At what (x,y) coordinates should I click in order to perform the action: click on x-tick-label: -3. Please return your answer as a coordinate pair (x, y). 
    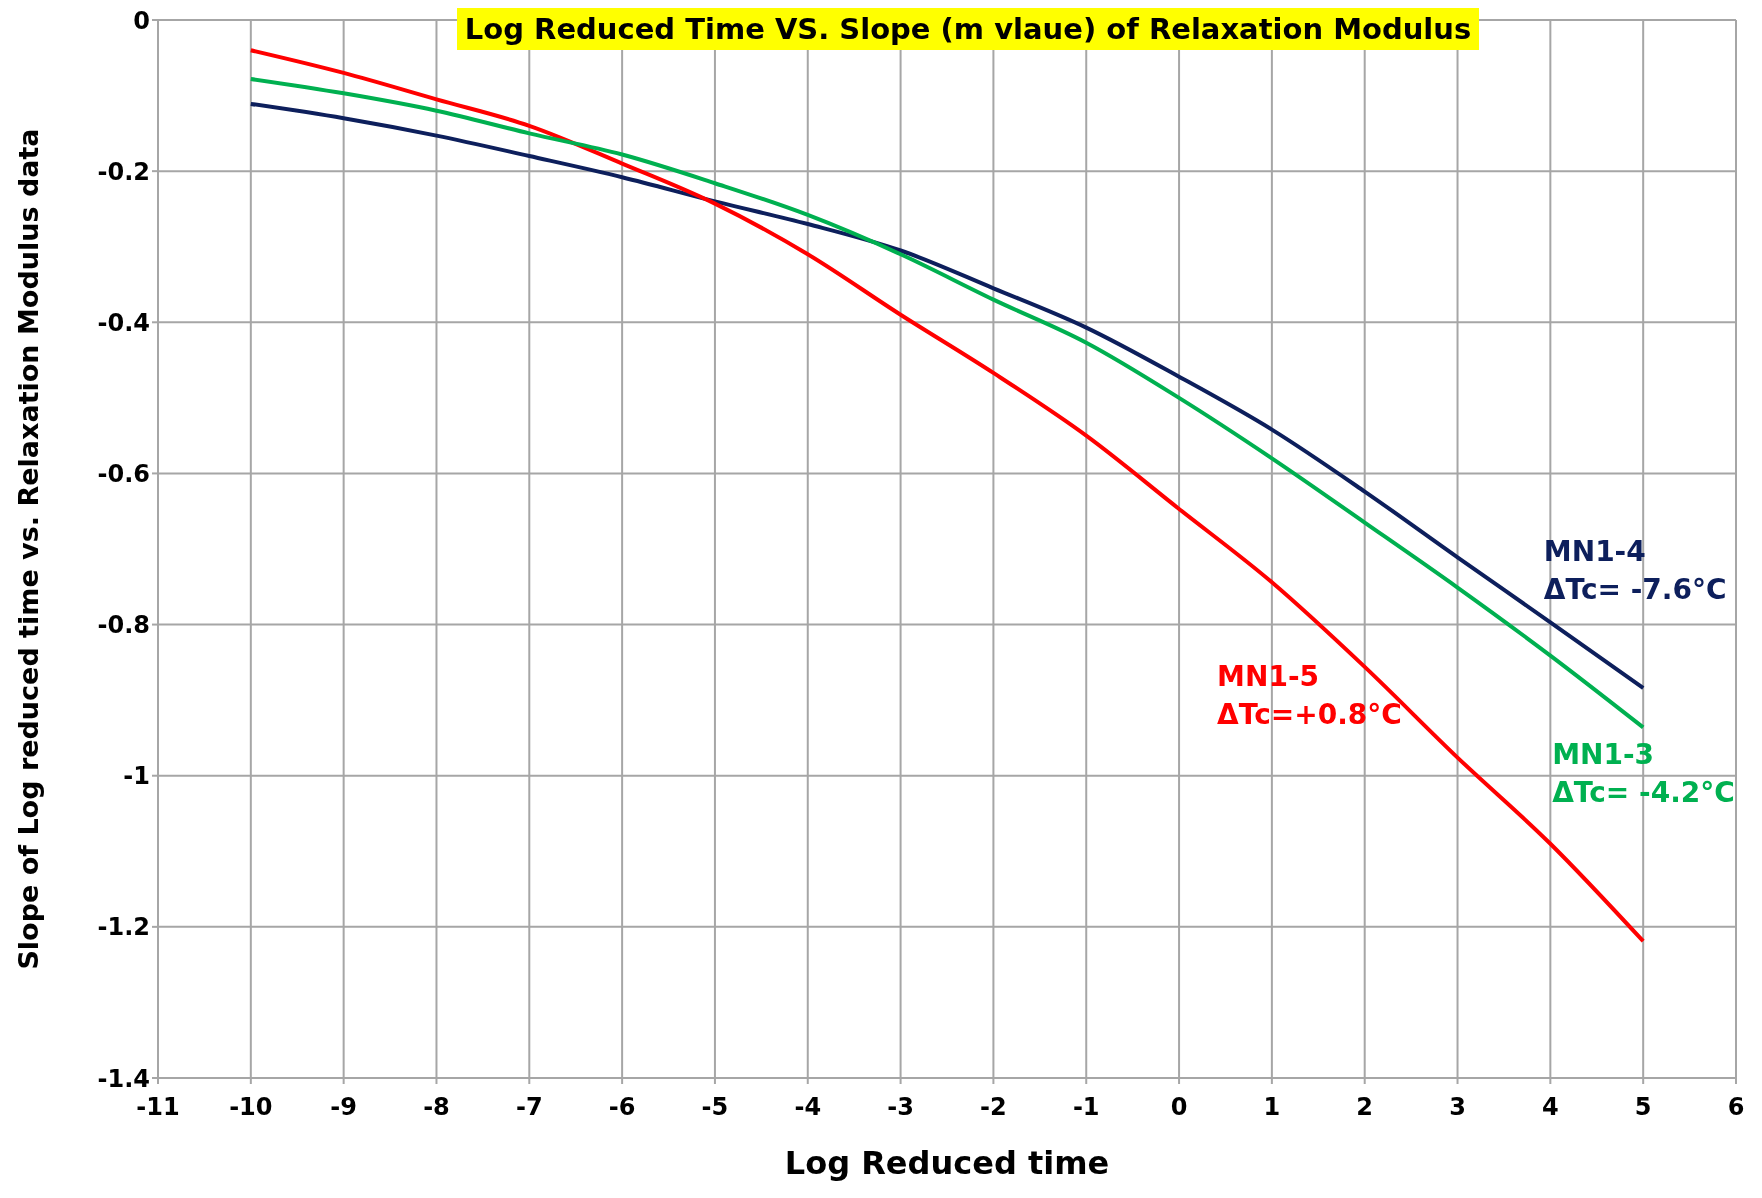
    Looking at the image, I should click on (900, 1107).